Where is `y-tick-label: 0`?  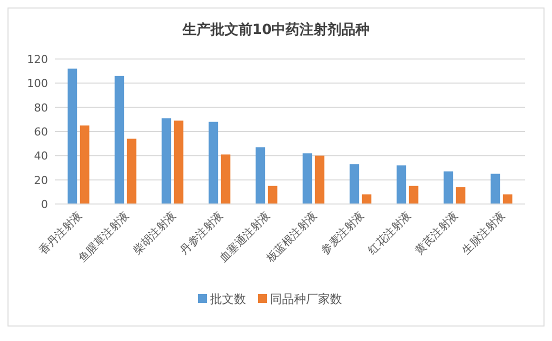 y-tick-label: 0 is located at coordinates (44, 204).